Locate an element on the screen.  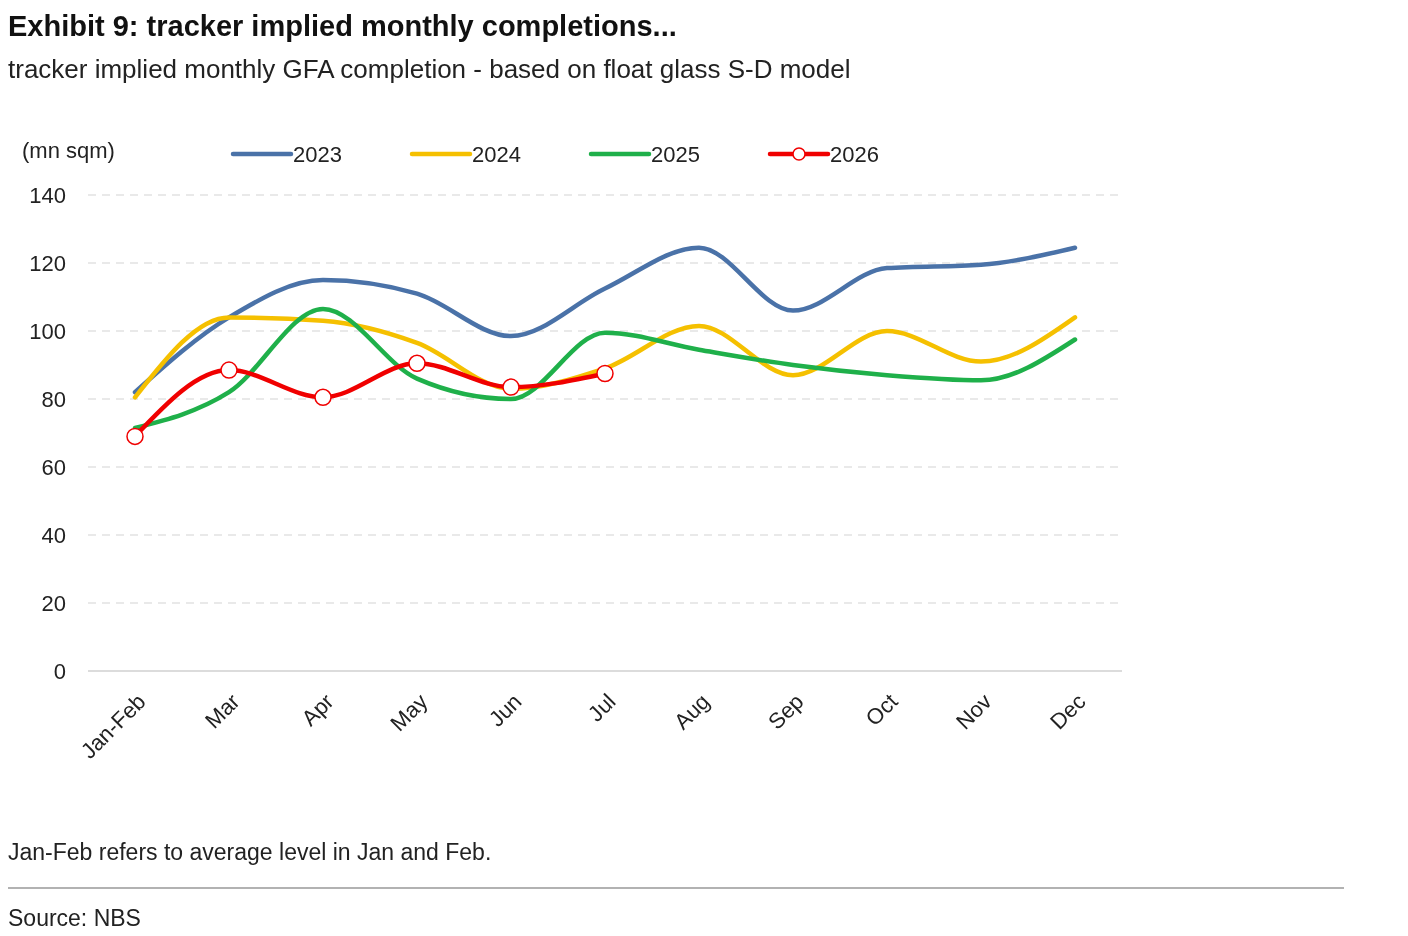
y-tick-label: 120 is located at coordinates (47, 263).